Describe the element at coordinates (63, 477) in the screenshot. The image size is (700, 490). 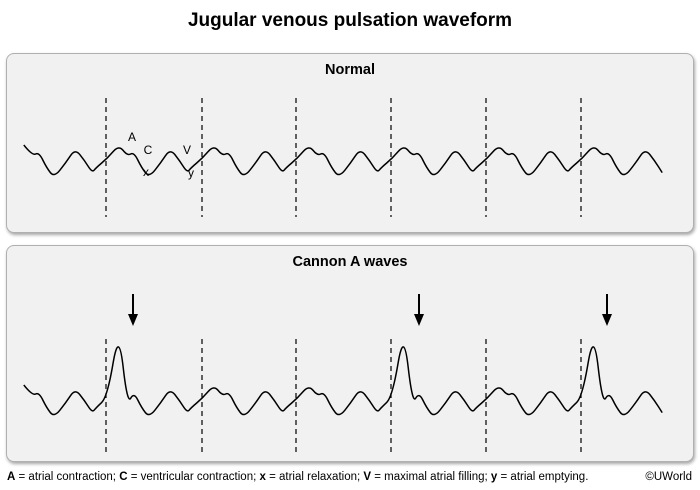
I see `legend-item: A = atrial contraction;` at that location.